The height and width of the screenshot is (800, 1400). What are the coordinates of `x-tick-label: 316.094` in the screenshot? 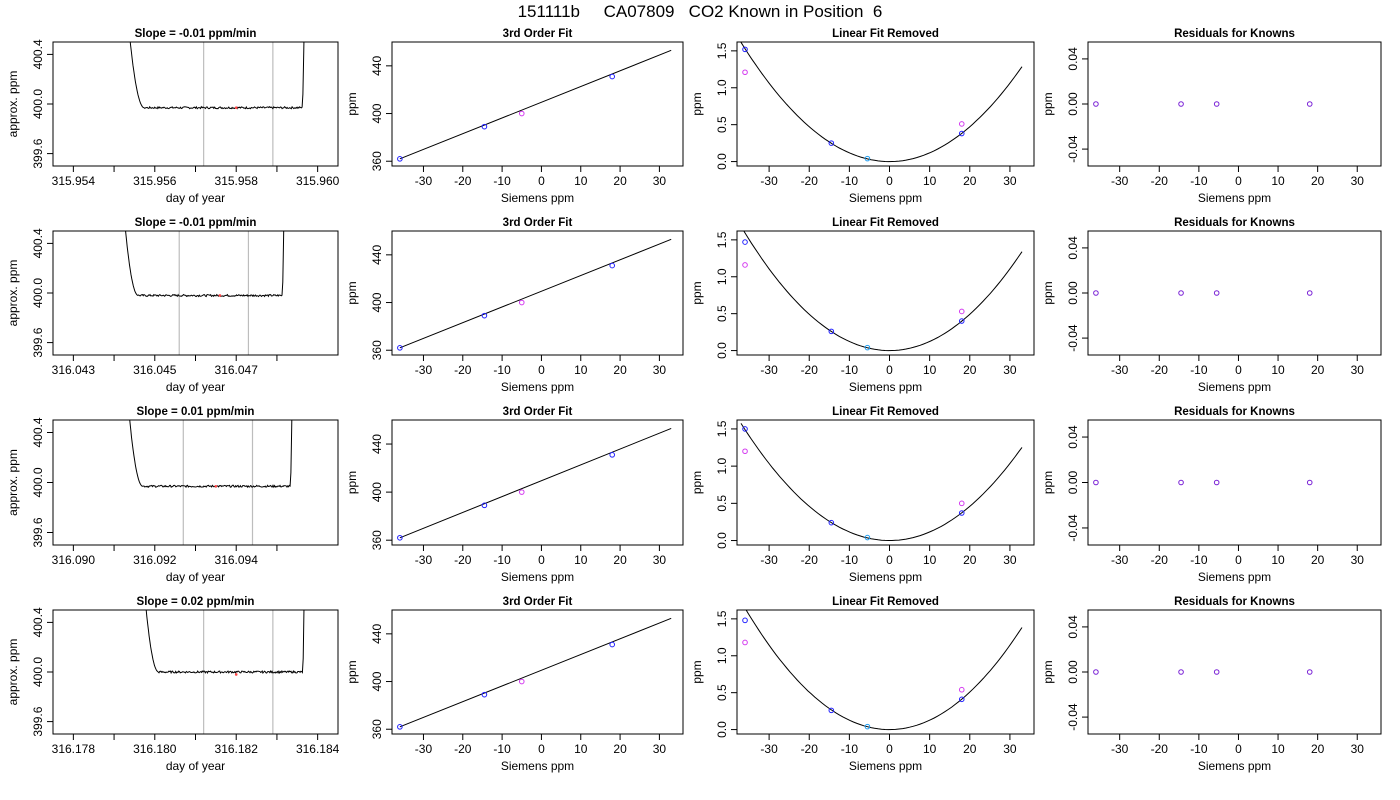 It's located at (237, 560).